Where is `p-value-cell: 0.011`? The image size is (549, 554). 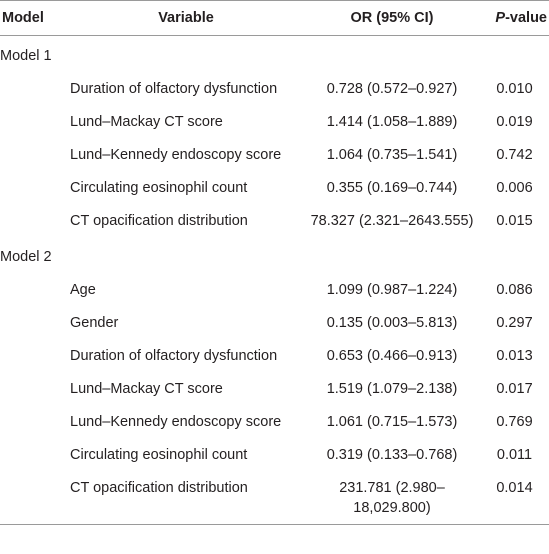 p-value-cell: 0.011 is located at coordinates (514, 455).